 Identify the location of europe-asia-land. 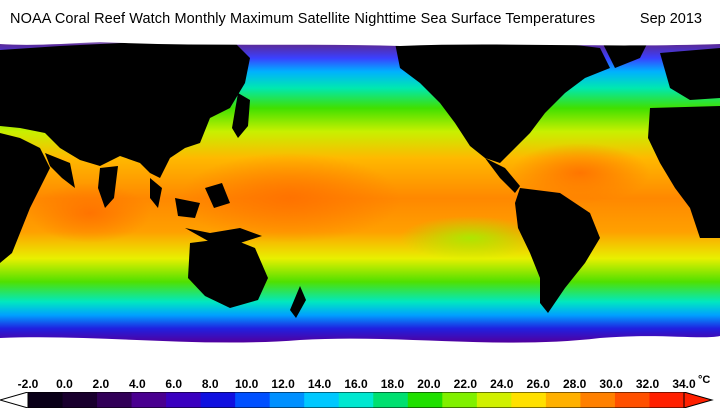
(125, 108).